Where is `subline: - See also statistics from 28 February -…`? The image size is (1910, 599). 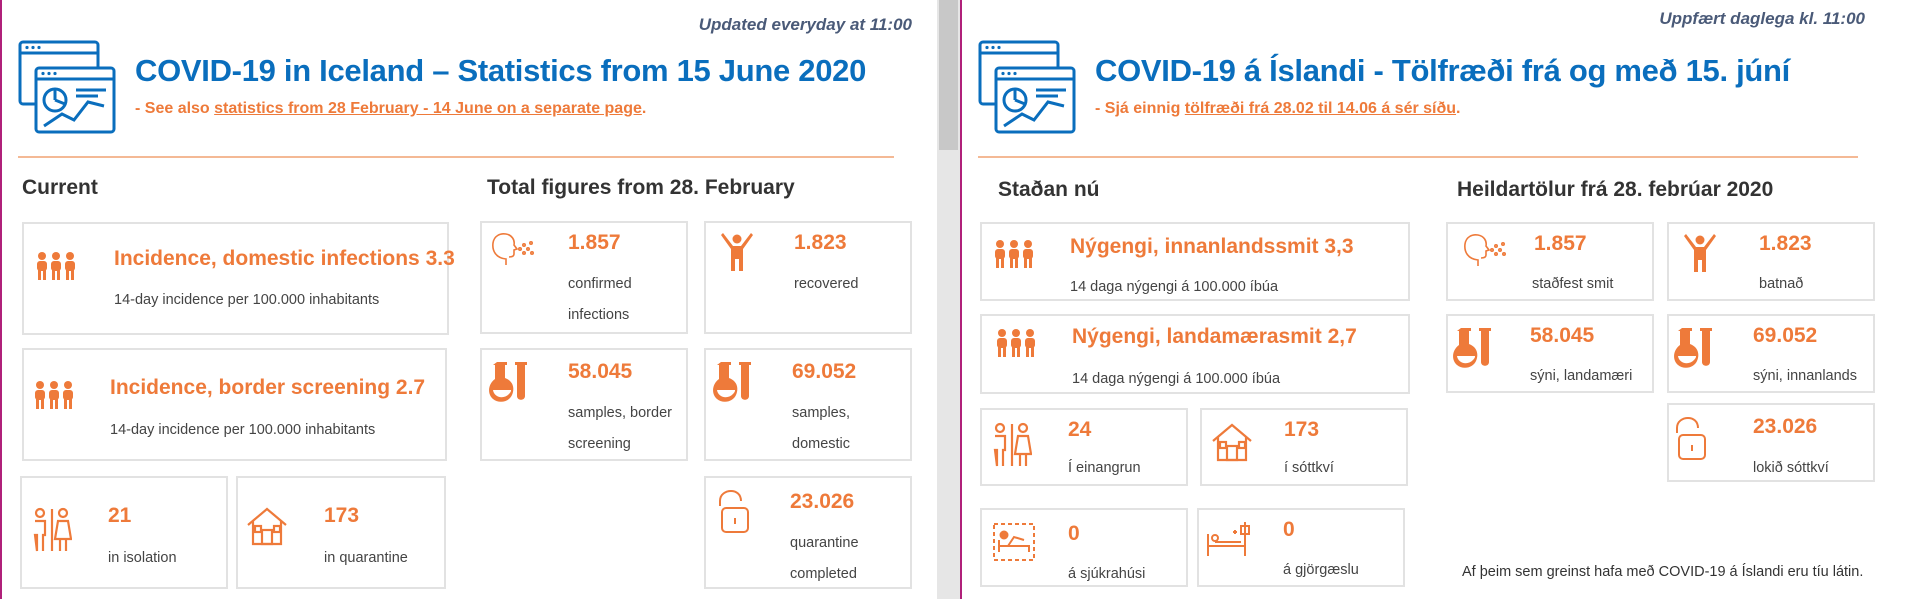
subline: - See also statistics from 28 February -… is located at coordinates (390, 109).